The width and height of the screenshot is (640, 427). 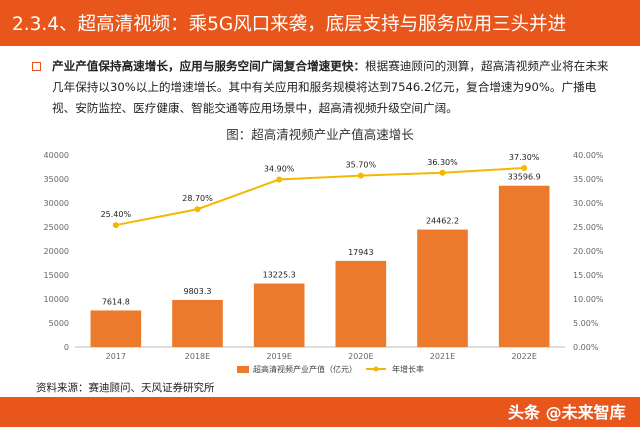 What do you see at coordinates (588, 299) in the screenshot?
I see `y-right-tick-label: 10.00%` at bounding box center [588, 299].